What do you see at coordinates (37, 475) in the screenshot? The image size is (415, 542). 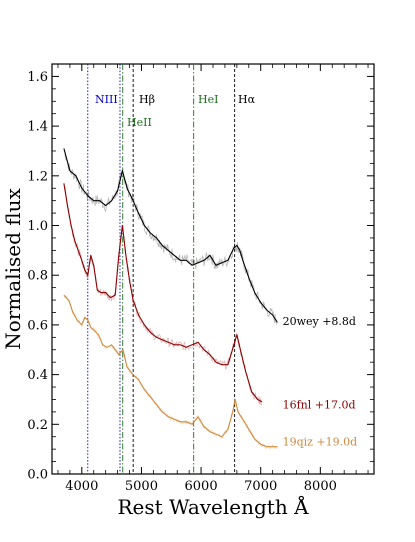 I see `y-tick-label: 0.0` at bounding box center [37, 475].